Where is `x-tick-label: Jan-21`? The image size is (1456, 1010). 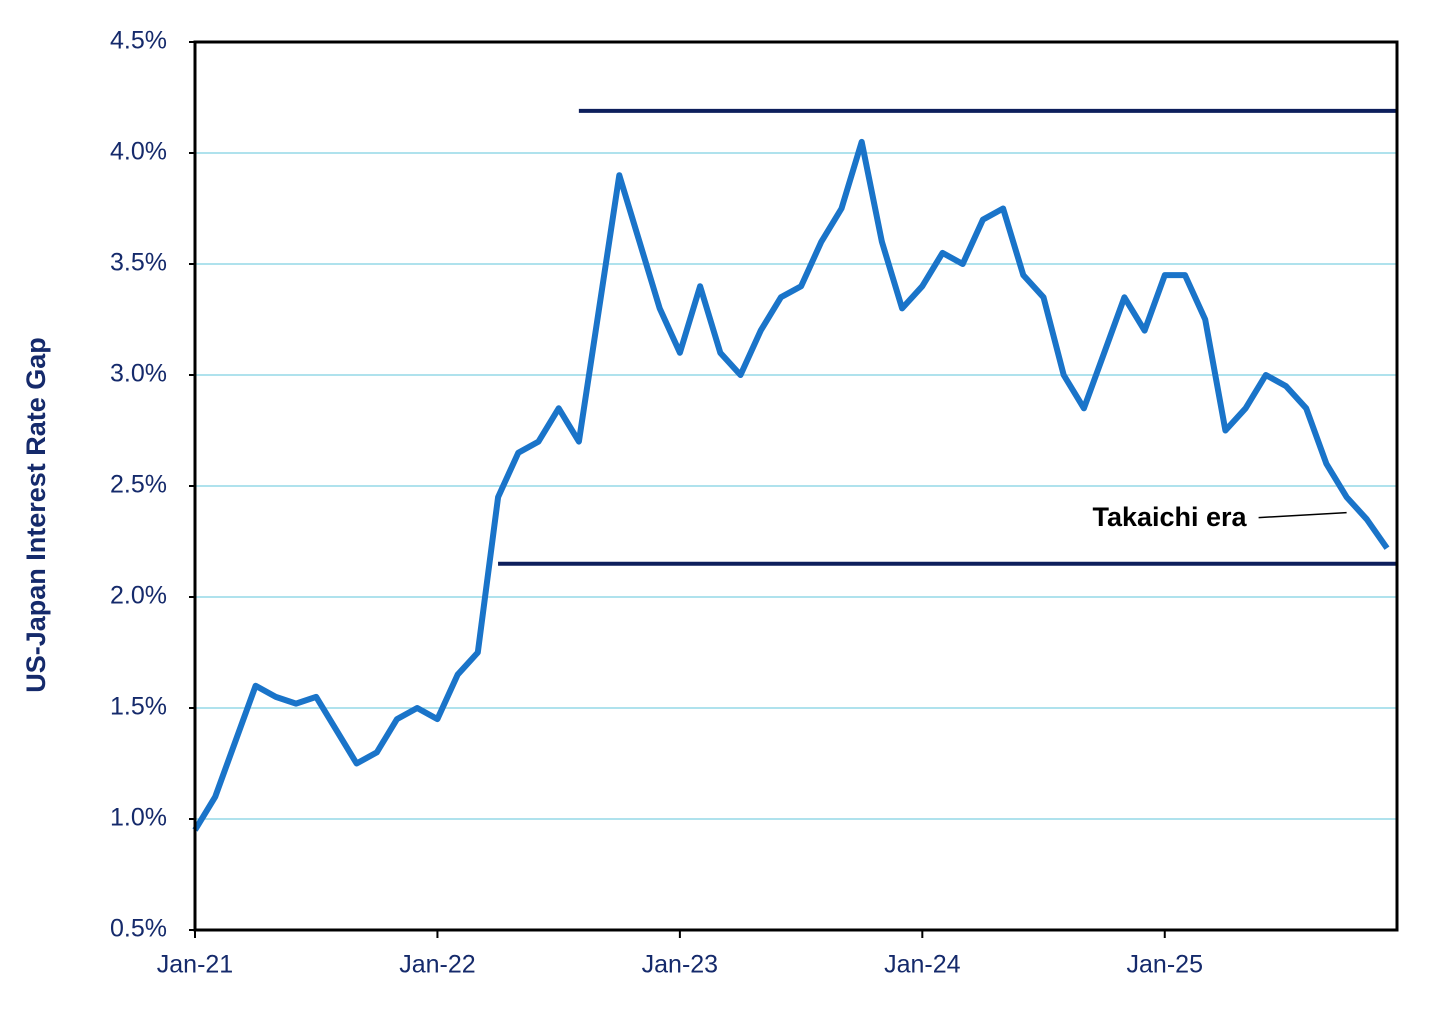 x-tick-label: Jan-21 is located at coordinates (195, 965).